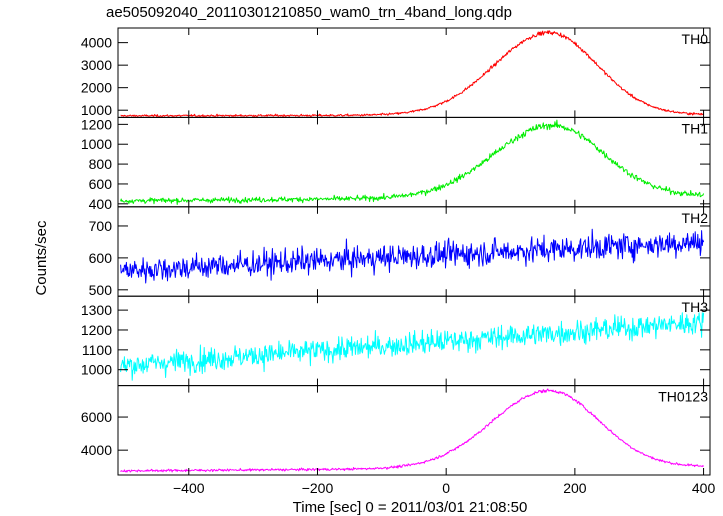  Describe the element at coordinates (101, 290) in the screenshot. I see `y-tick-label: 500` at that location.